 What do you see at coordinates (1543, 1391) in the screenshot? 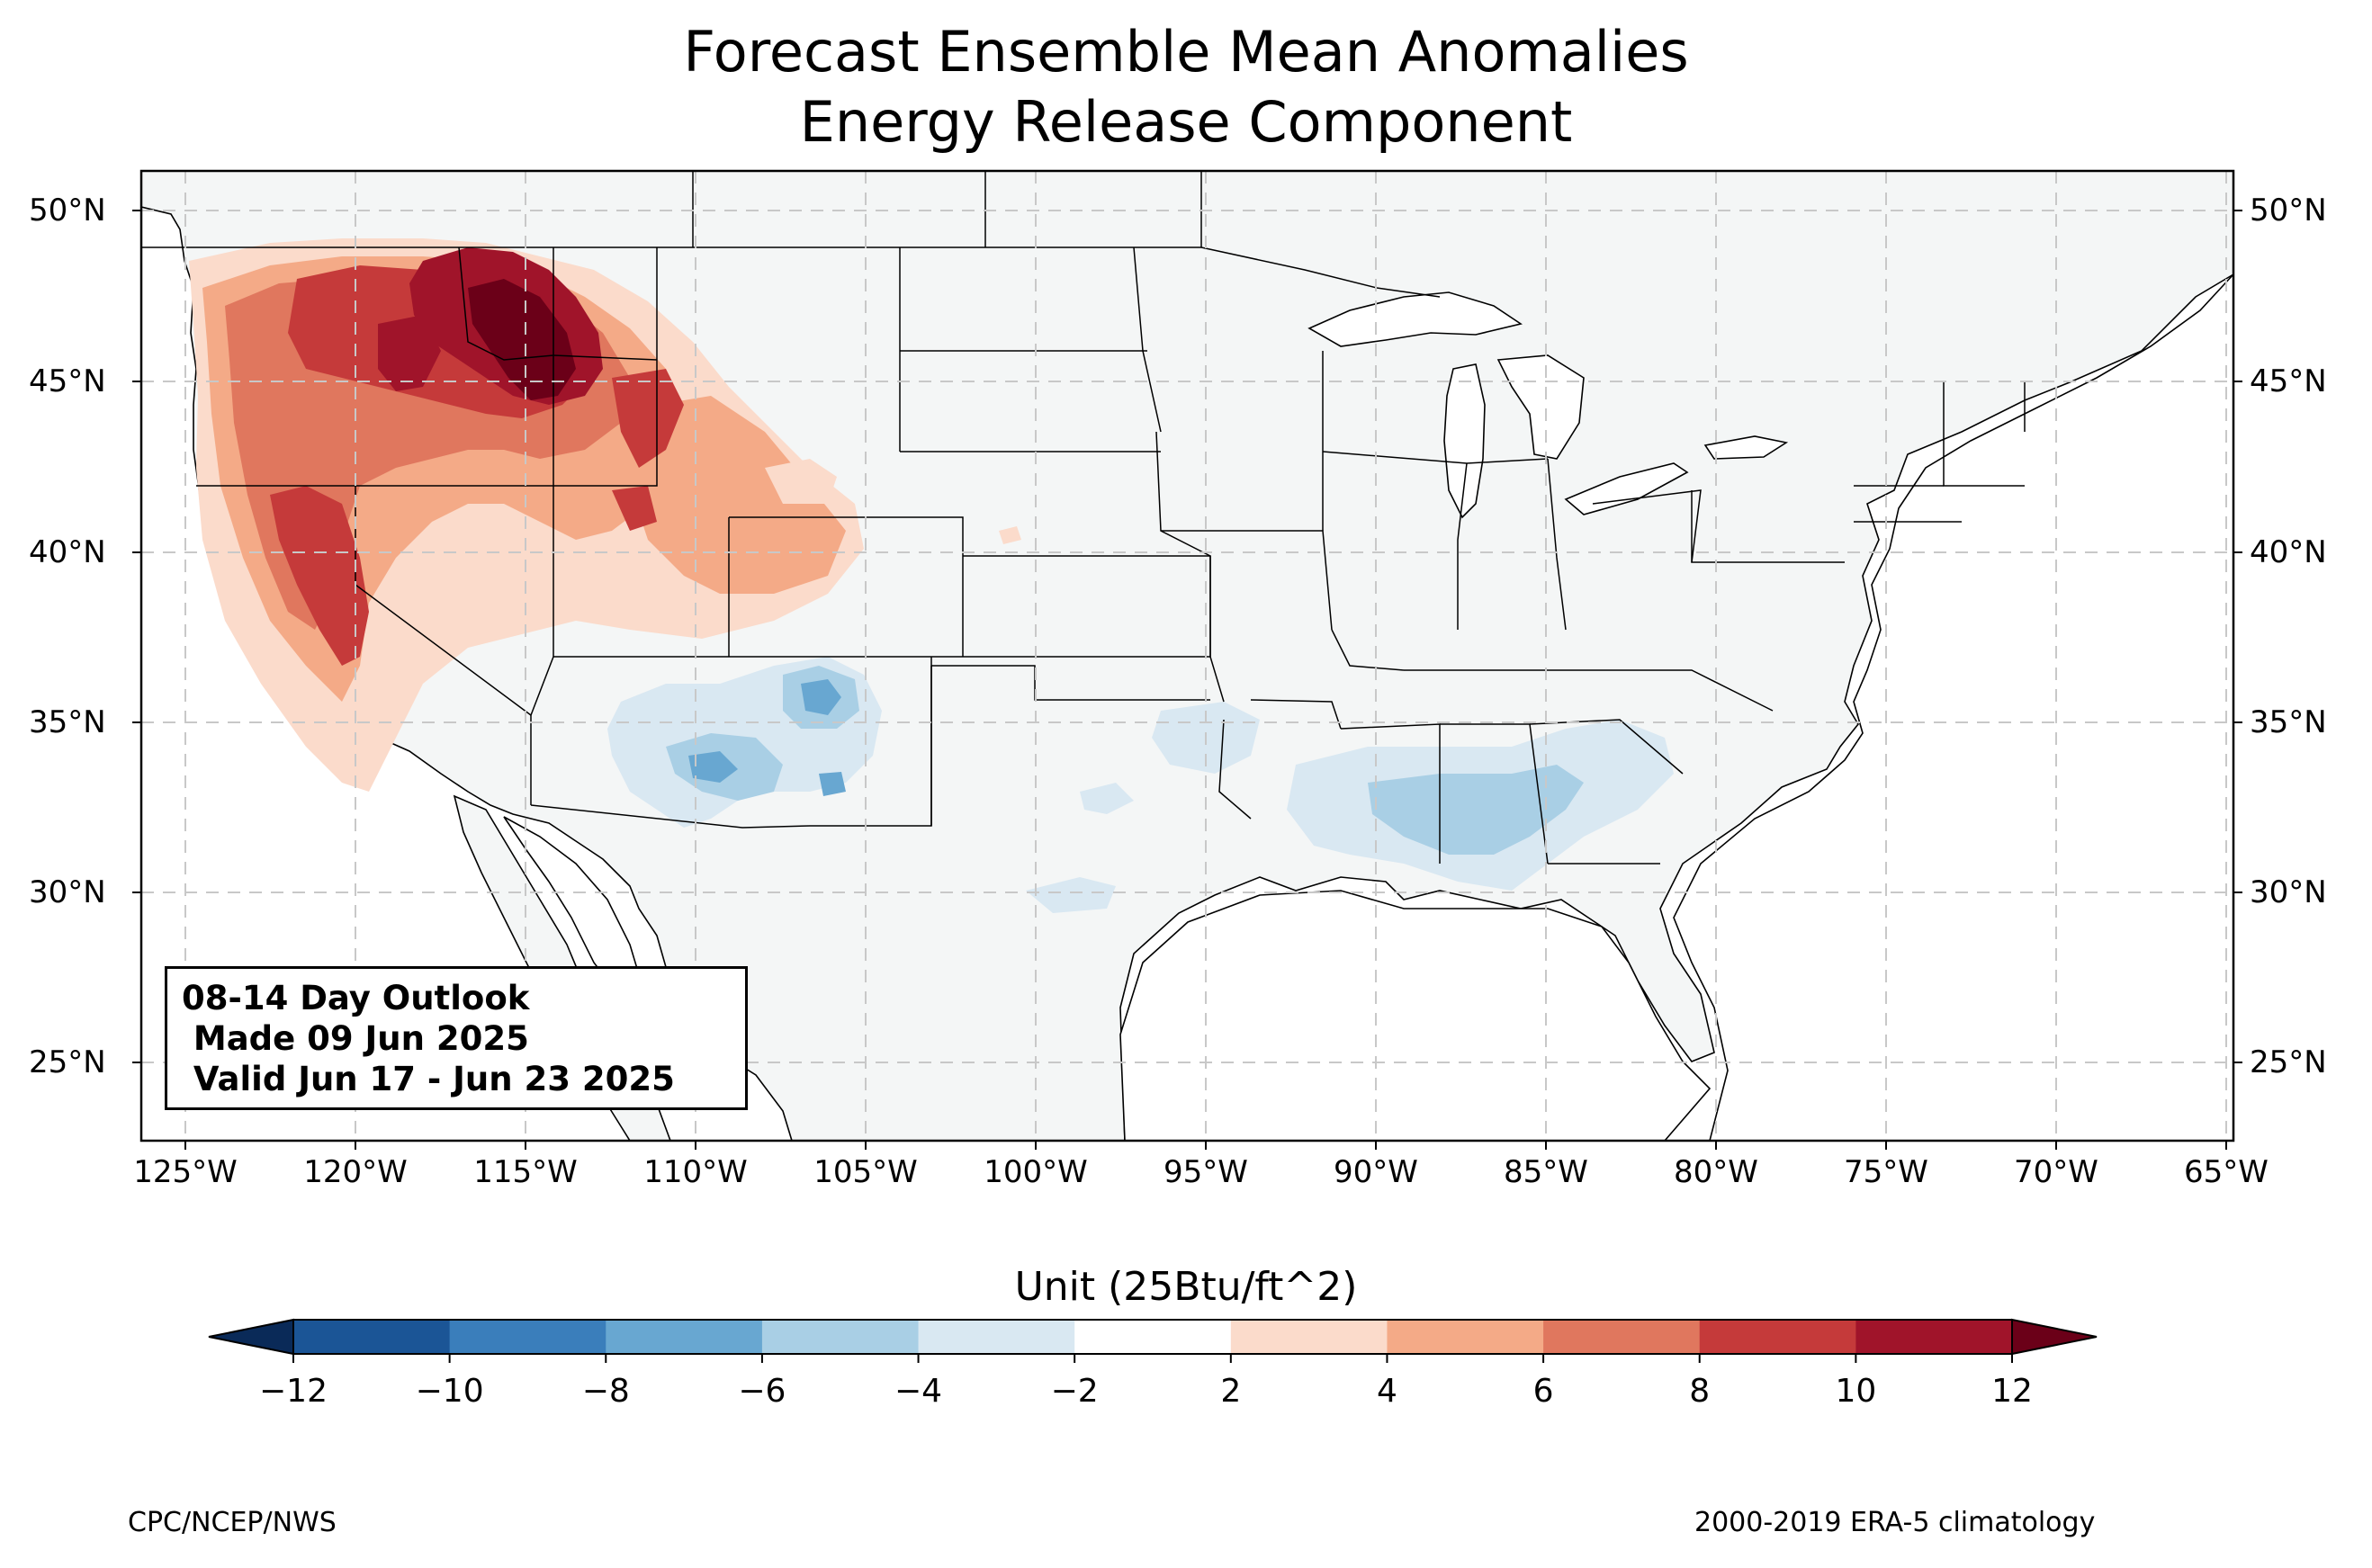
I see `colorbar-tick-label: 6` at bounding box center [1543, 1391].